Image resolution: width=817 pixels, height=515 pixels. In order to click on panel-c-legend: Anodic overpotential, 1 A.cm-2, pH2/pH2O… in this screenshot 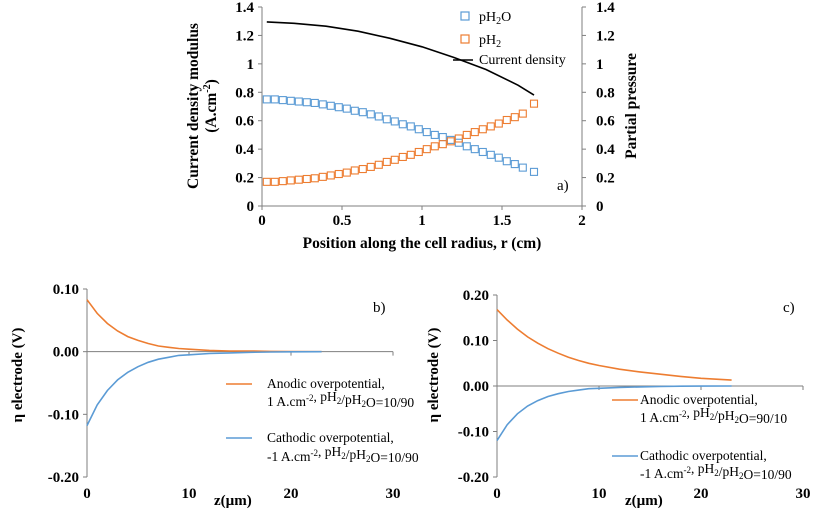, I will do `click(702, 437)`.